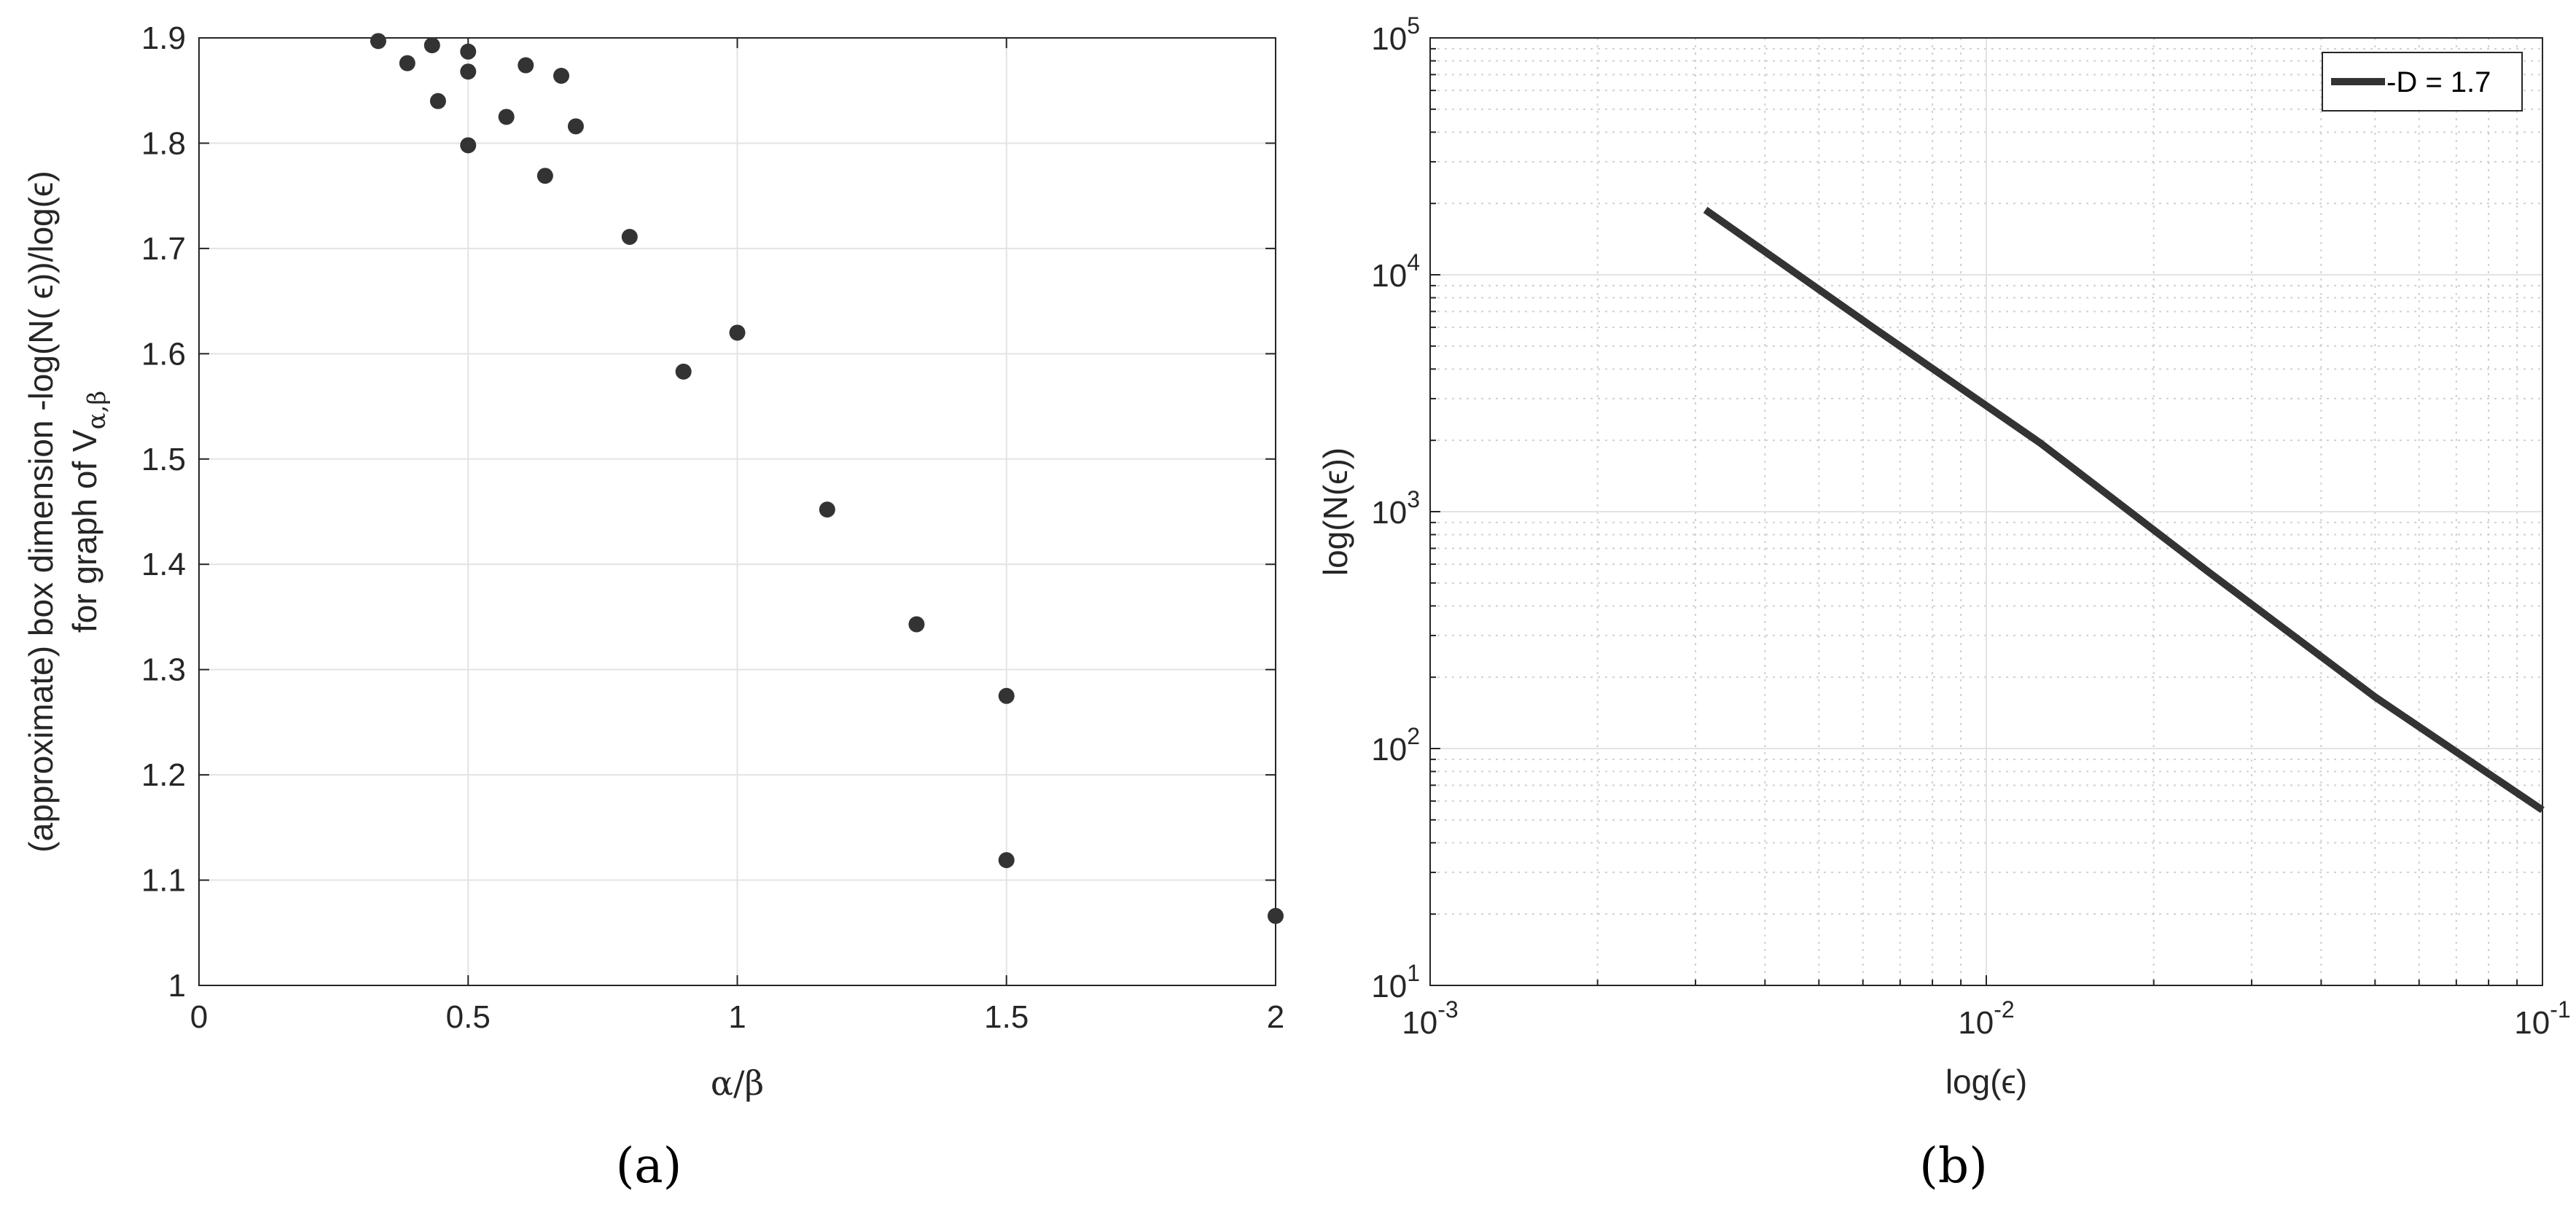 The image size is (2576, 1215). Describe the element at coordinates (163, 881) in the screenshot. I see `panel-a-y-tick-label: 1.1` at that location.